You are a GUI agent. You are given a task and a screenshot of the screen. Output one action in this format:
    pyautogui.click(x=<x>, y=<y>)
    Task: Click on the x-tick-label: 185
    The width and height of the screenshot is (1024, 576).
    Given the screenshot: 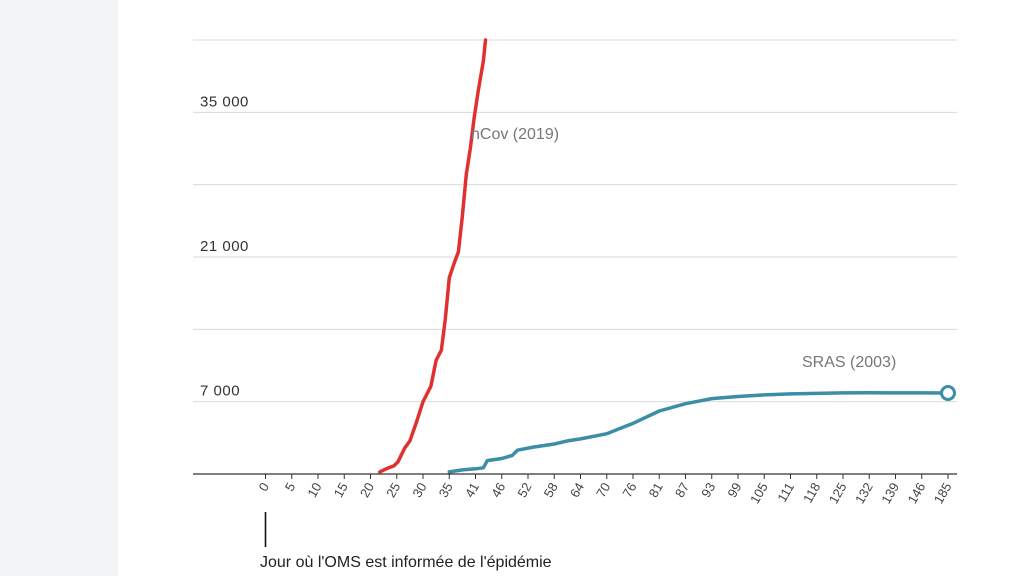 What is the action you would take?
    pyautogui.click(x=943, y=493)
    